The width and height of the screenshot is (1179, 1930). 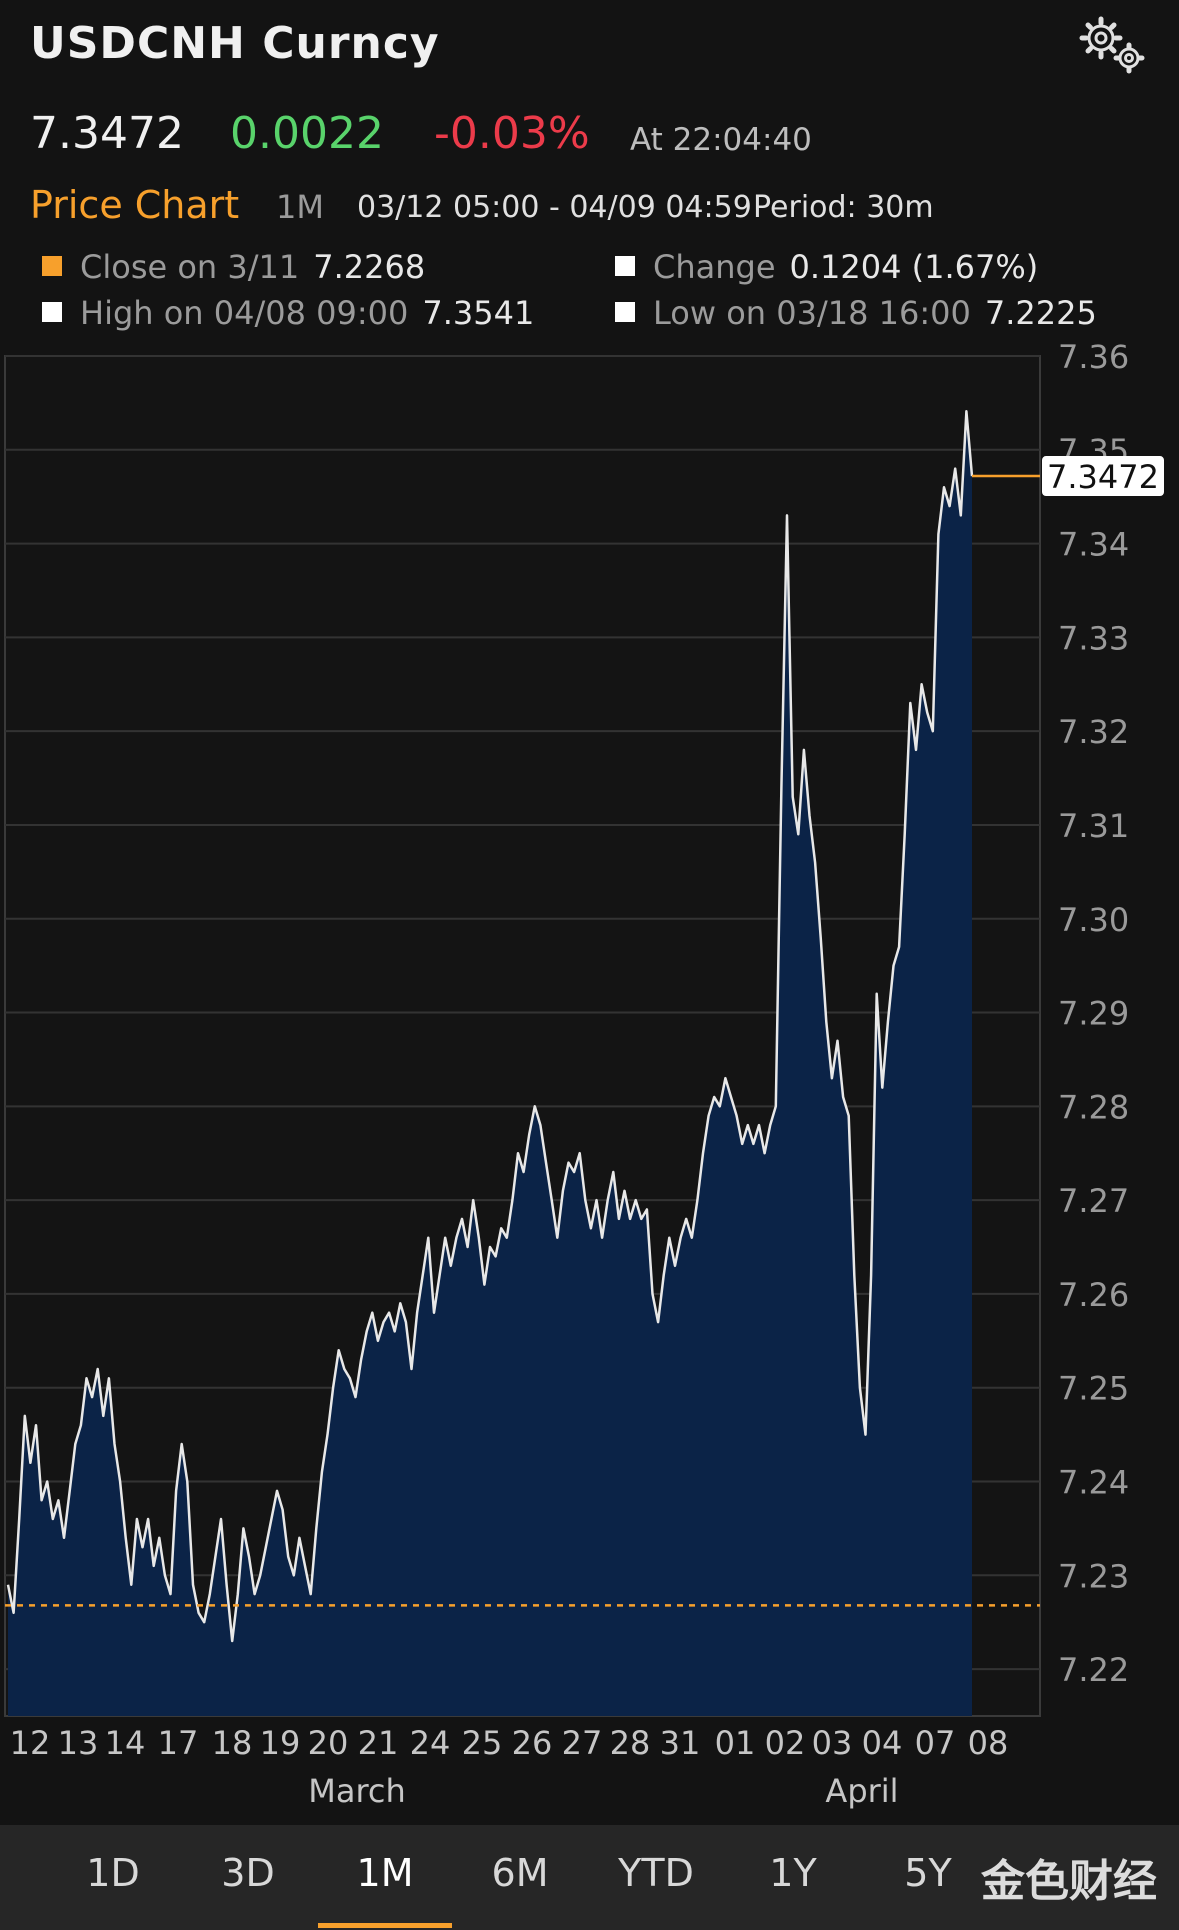 What do you see at coordinates (1093, 1670) in the screenshot?
I see `y-tick-label: 7.22` at bounding box center [1093, 1670].